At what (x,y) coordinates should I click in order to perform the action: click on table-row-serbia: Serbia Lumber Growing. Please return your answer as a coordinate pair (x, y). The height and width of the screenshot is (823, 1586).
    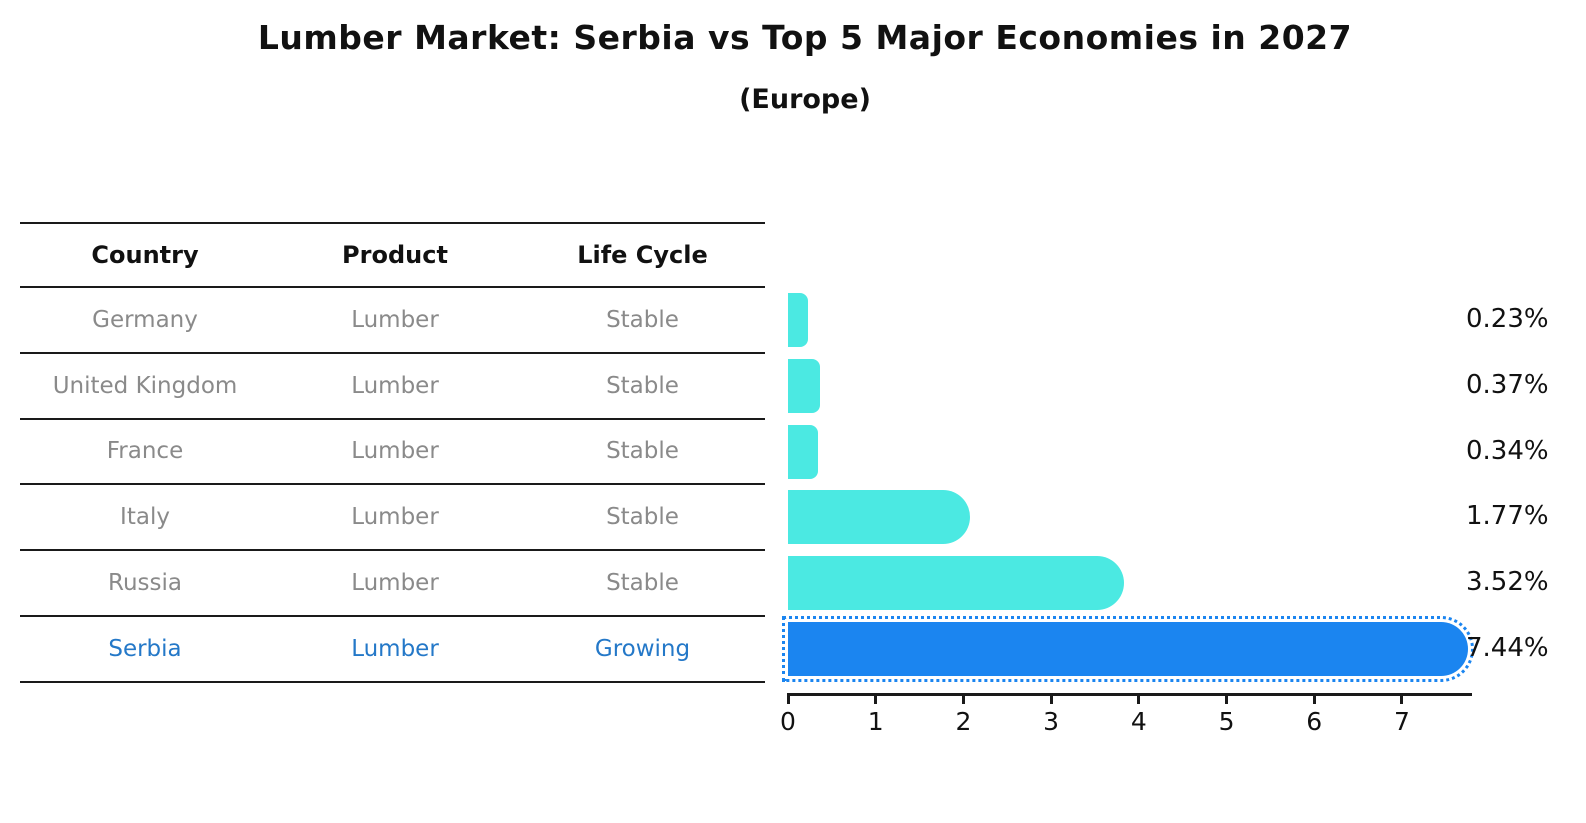
    Looking at the image, I should click on (392, 650).